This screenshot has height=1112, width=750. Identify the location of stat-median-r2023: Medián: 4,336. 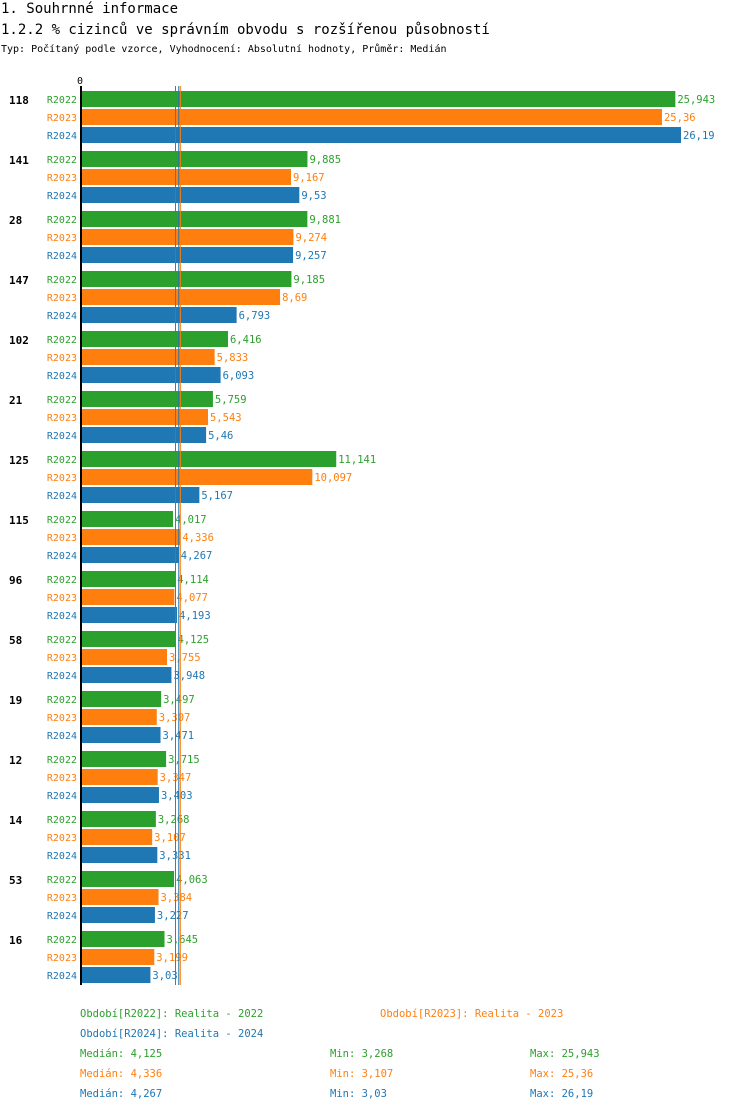
(121, 1074).